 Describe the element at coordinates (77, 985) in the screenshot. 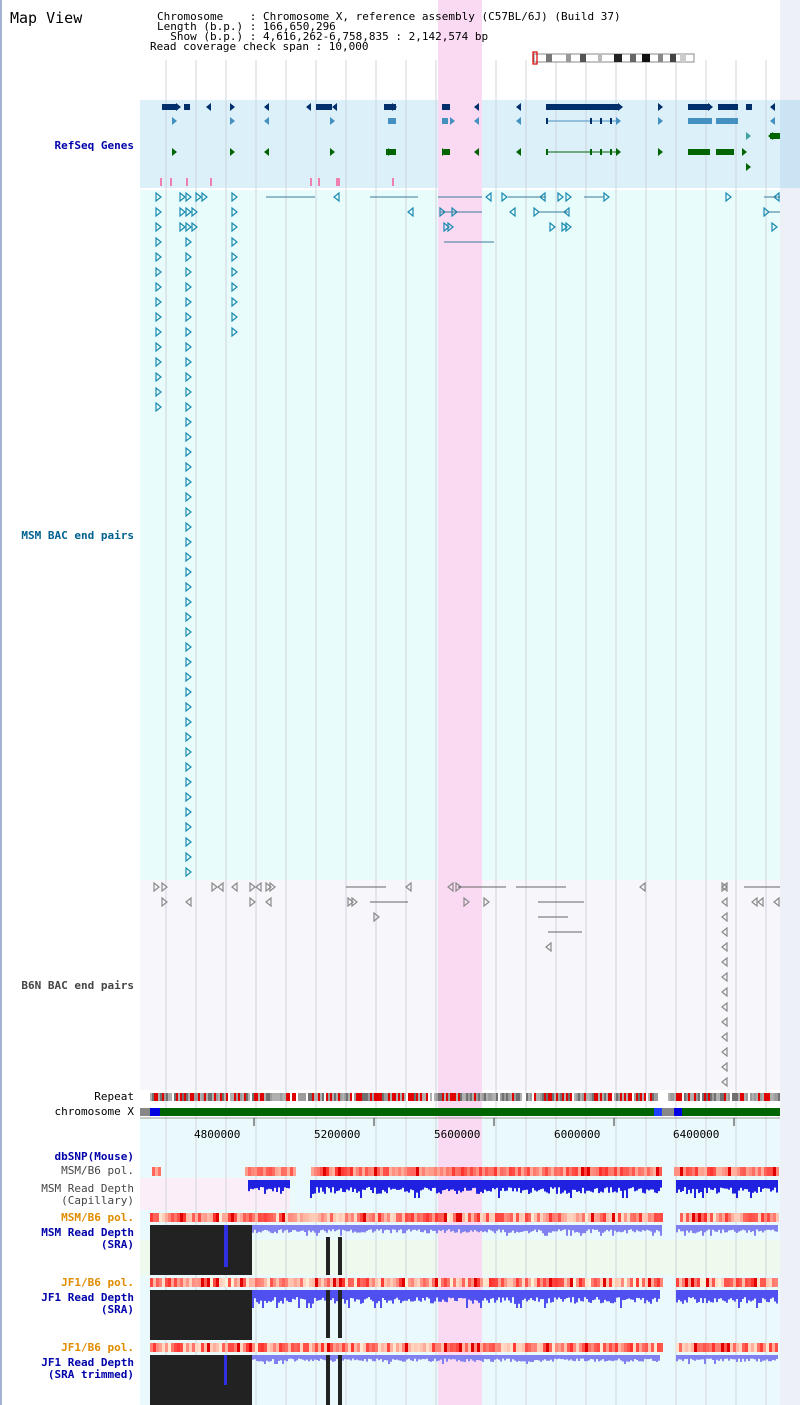

I see `b6n-bac-track-label: B6N BAC end pairs` at that location.